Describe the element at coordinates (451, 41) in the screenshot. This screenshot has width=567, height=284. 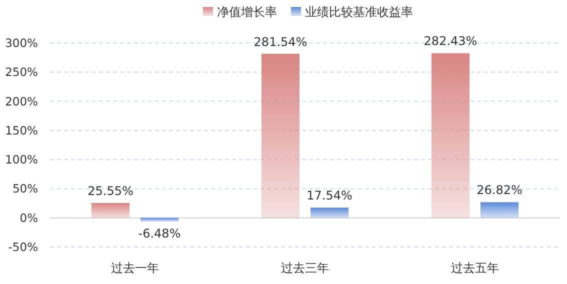
I see `data-label: 282.43%` at that location.